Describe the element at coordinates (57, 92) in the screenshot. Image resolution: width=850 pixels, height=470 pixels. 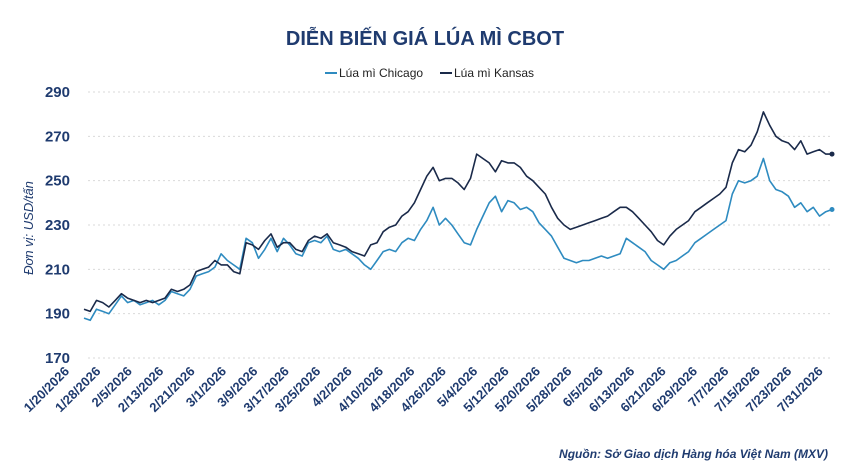
I see `y-tick-label: 290` at that location.